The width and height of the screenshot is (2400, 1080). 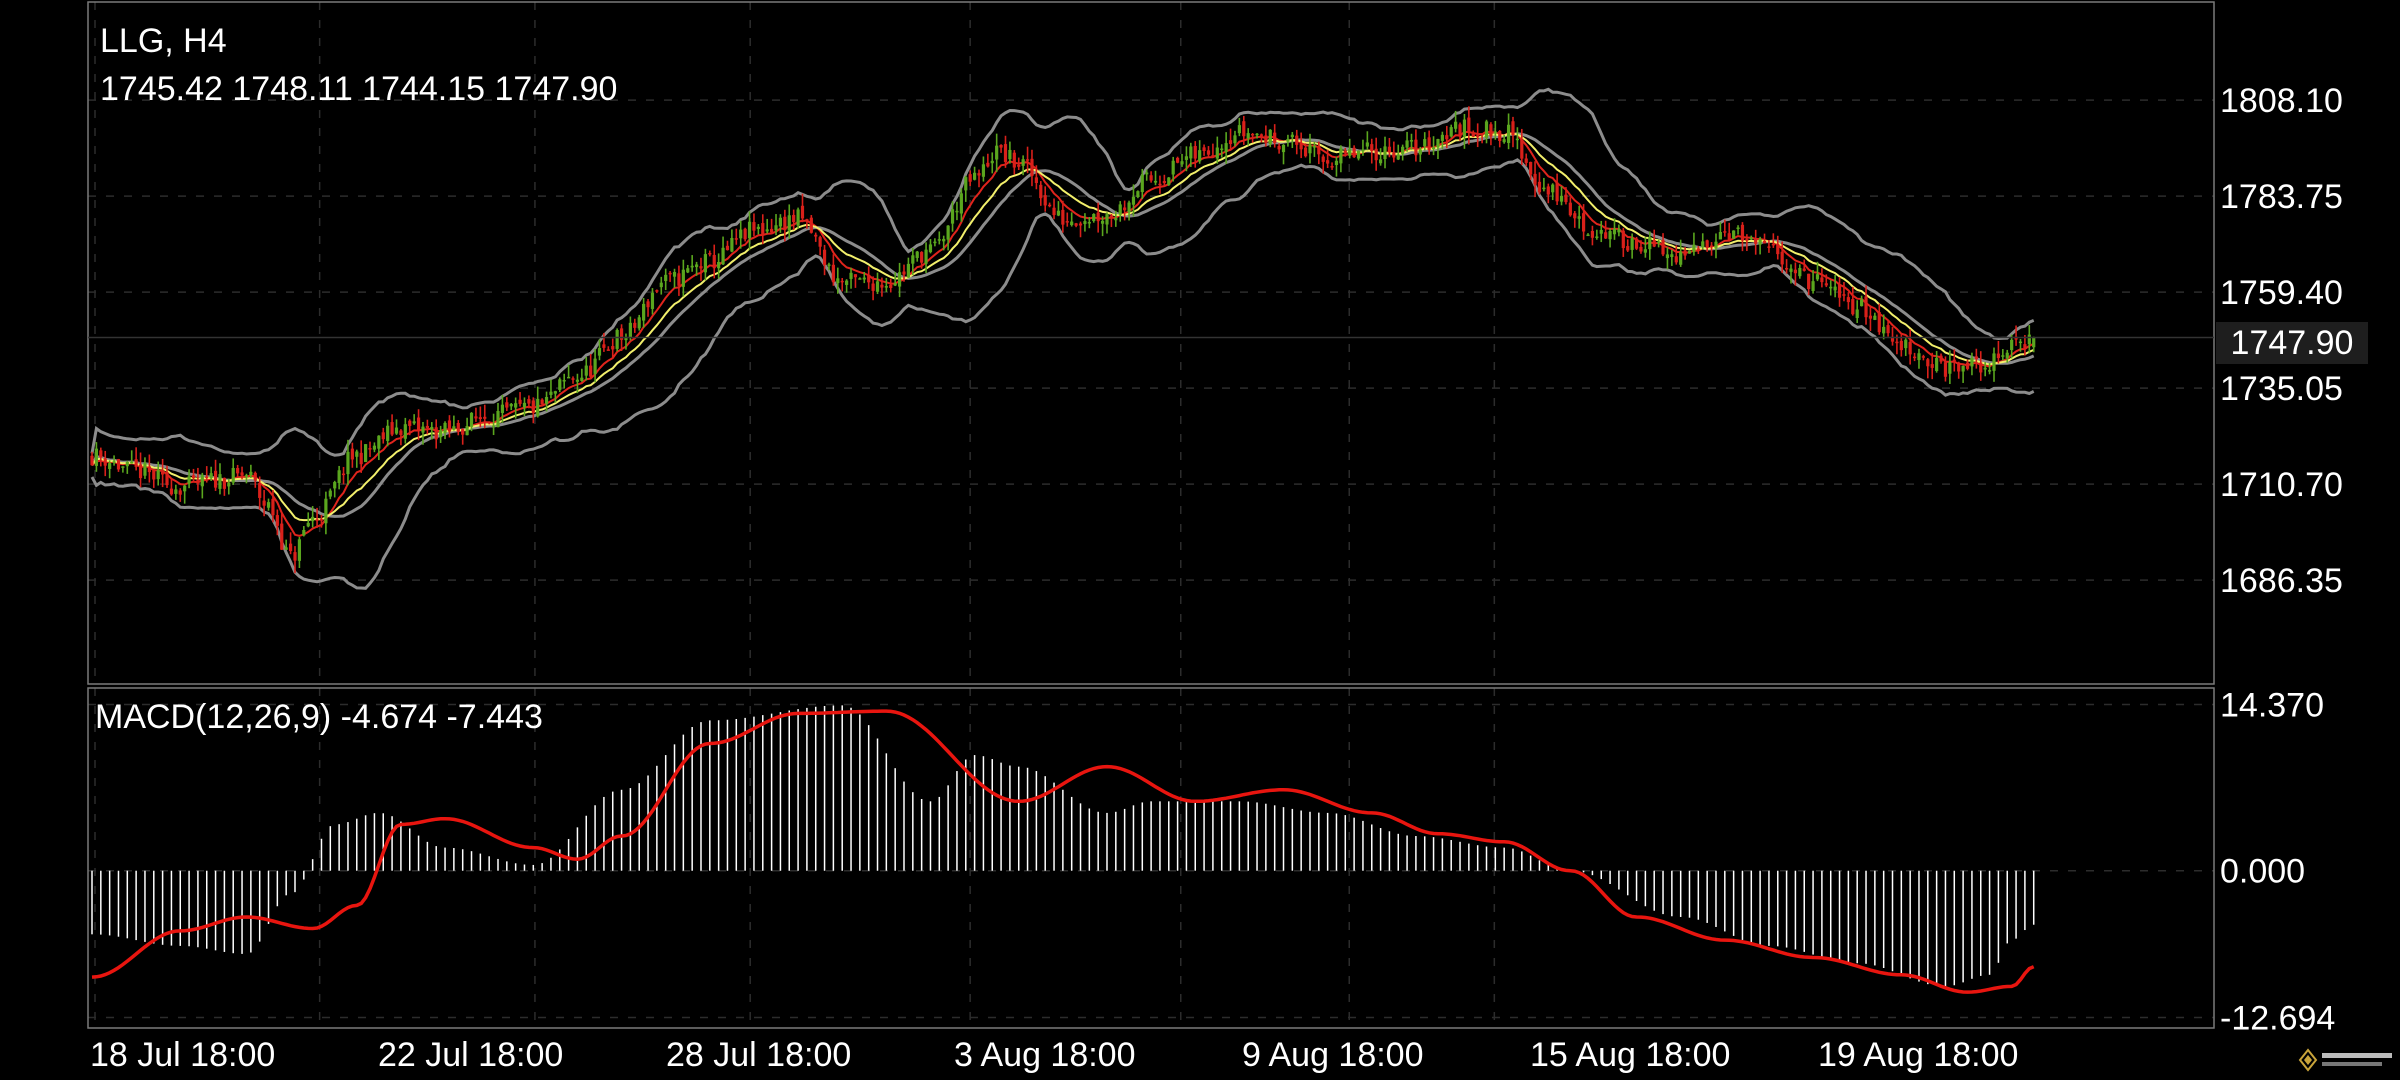 I want to click on time-axis-tick-label: 9 Aug 18:00, so click(x=1333, y=1055).